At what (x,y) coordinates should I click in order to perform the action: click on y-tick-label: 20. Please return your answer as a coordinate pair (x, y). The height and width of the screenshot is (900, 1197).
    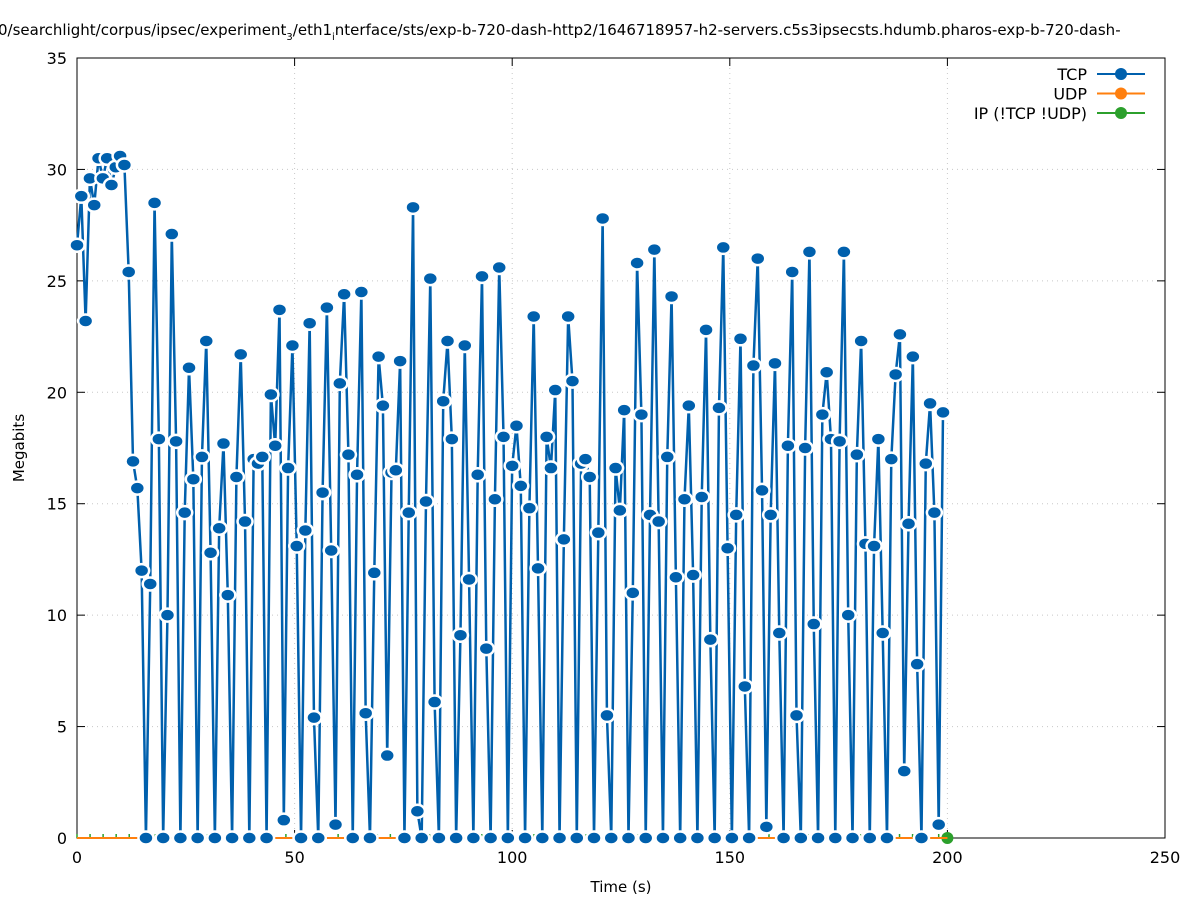
    Looking at the image, I should click on (57, 392).